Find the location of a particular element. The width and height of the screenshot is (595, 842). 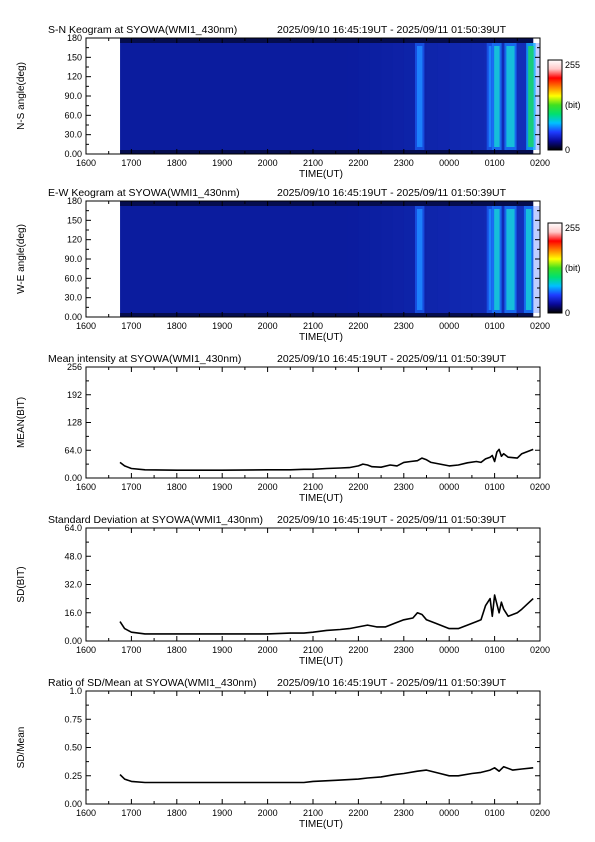

y-tick-label: 30.0 is located at coordinates (73, 298).